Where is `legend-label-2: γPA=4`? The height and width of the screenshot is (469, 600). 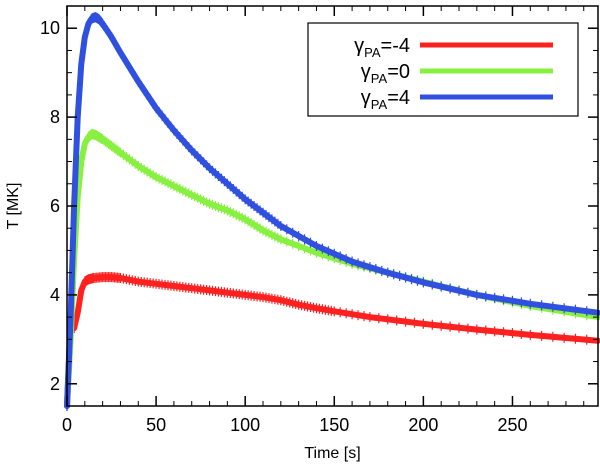 legend-label-2: γPA=4 is located at coordinates (385, 99).